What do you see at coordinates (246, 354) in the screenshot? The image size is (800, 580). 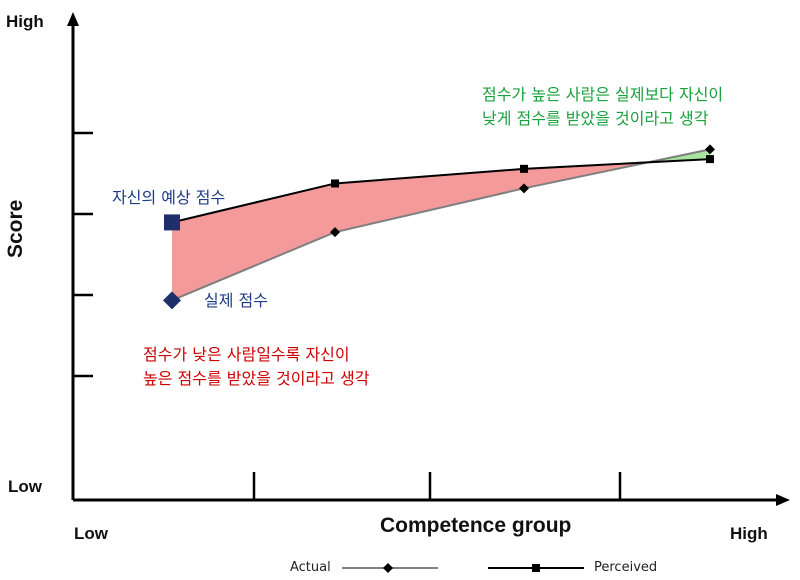 I see `annotation-low-line1: 점수가 낮은 사람일수록 자신이` at bounding box center [246, 354].